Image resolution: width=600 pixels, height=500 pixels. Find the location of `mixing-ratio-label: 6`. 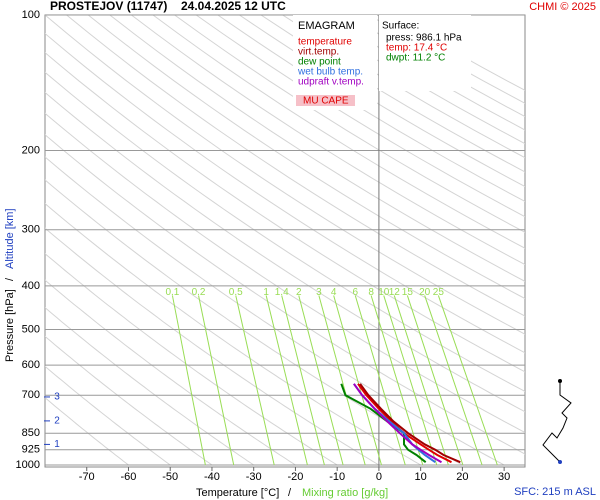

mixing-ratio-label: 6 is located at coordinates (355, 292).